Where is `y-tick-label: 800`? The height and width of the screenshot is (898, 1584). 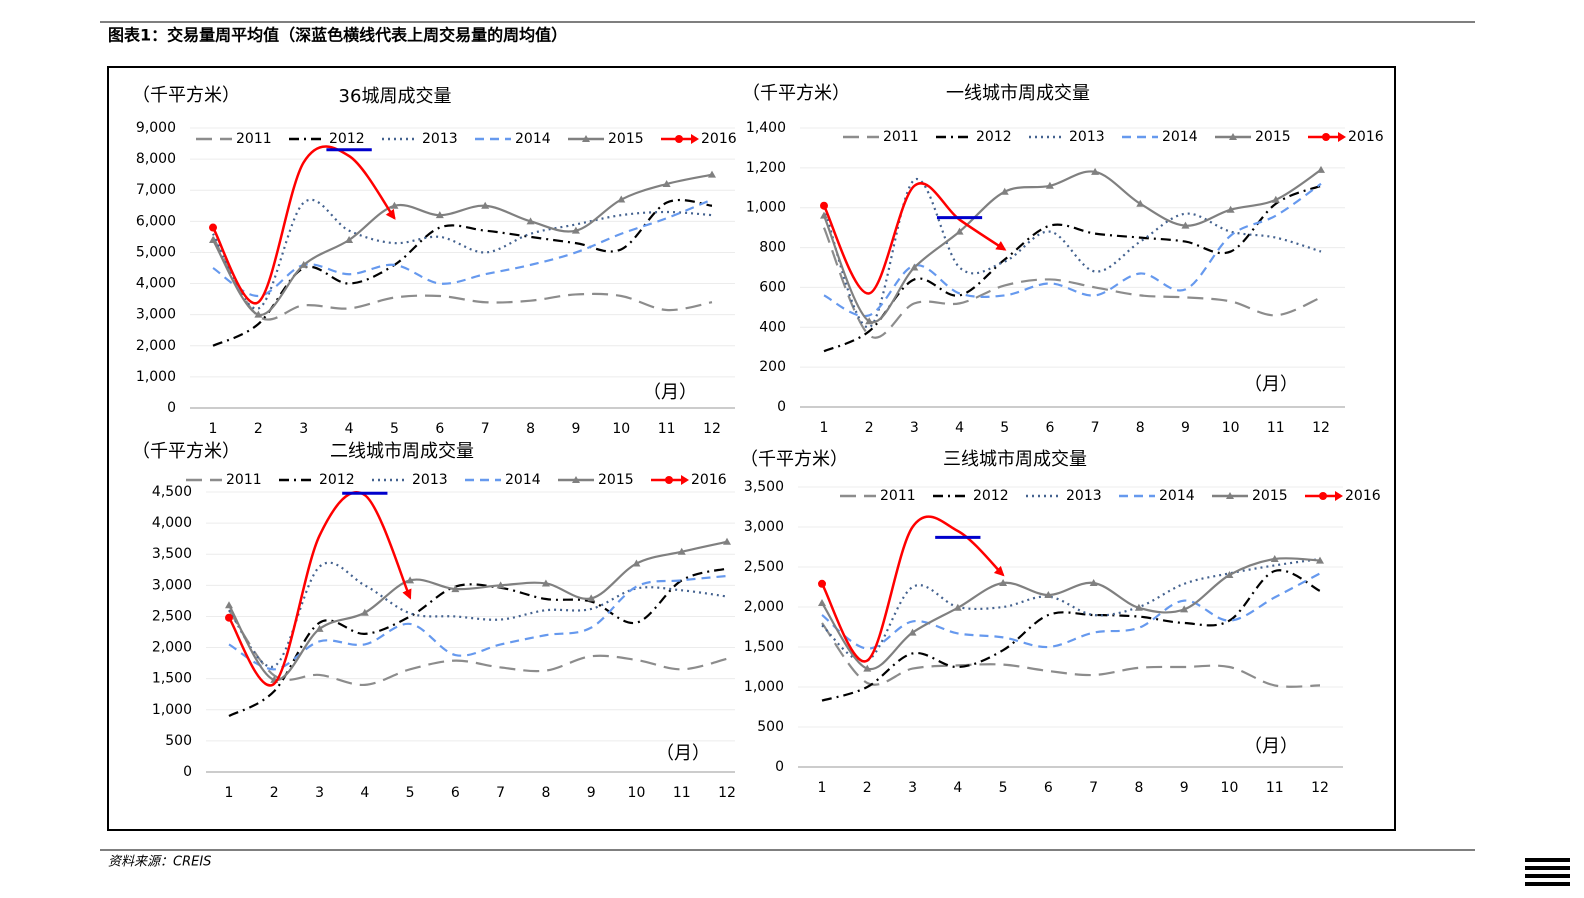 y-tick-label: 800 is located at coordinates (772, 248).